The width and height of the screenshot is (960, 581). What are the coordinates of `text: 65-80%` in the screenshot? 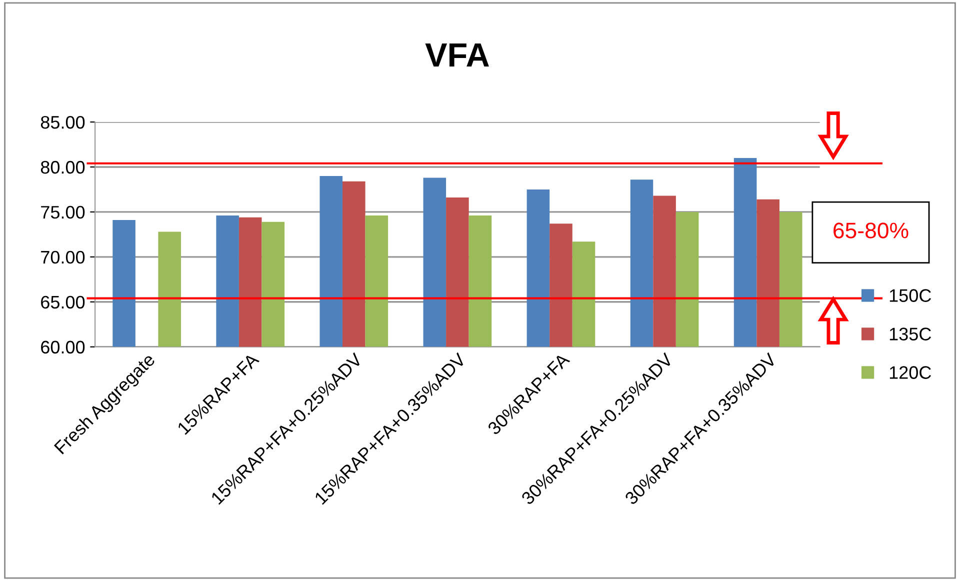 It's located at (871, 230).